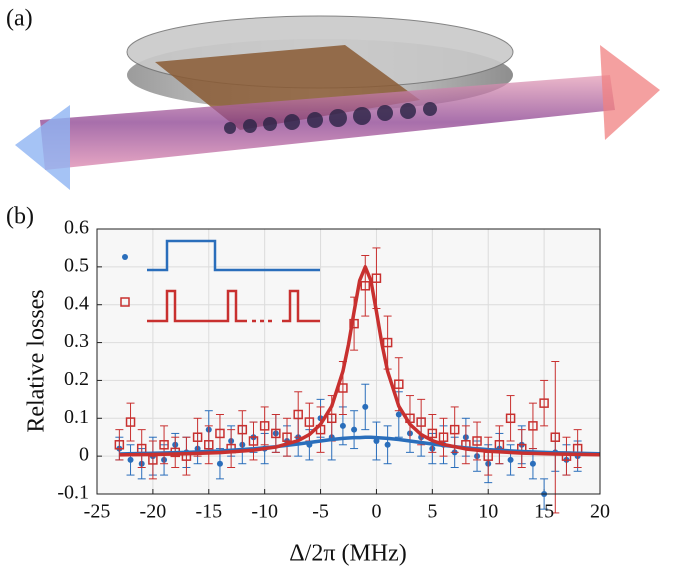  I want to click on panel-label: (b), so click(20, 217).